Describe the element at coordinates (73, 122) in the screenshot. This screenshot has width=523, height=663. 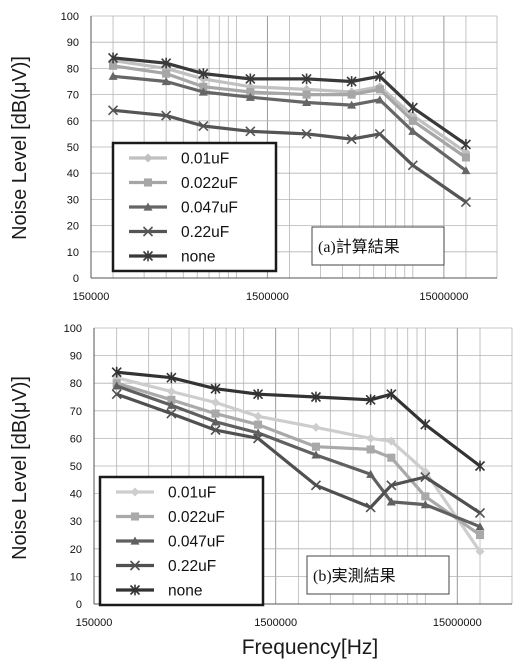
I see `y-tick-label: 60` at that location.